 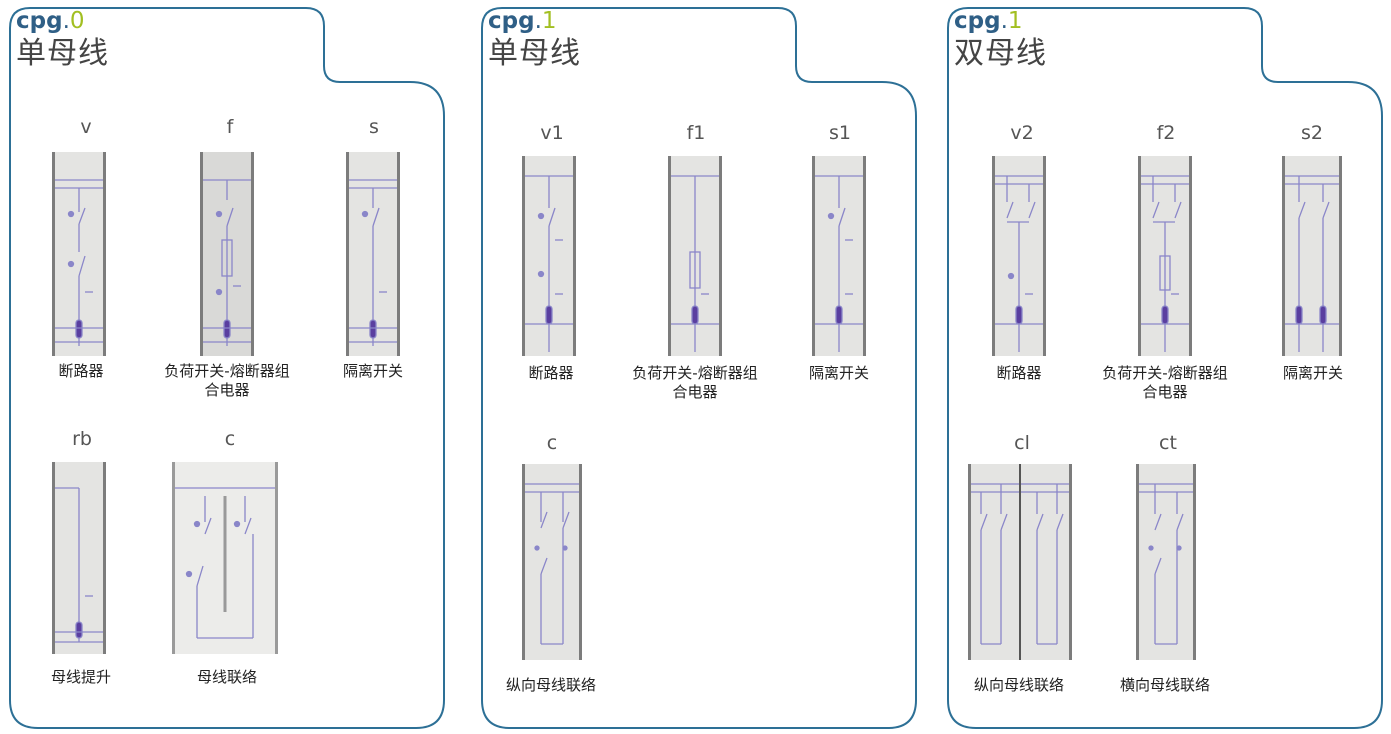 I want to click on item-code: v, so click(x=86, y=127).